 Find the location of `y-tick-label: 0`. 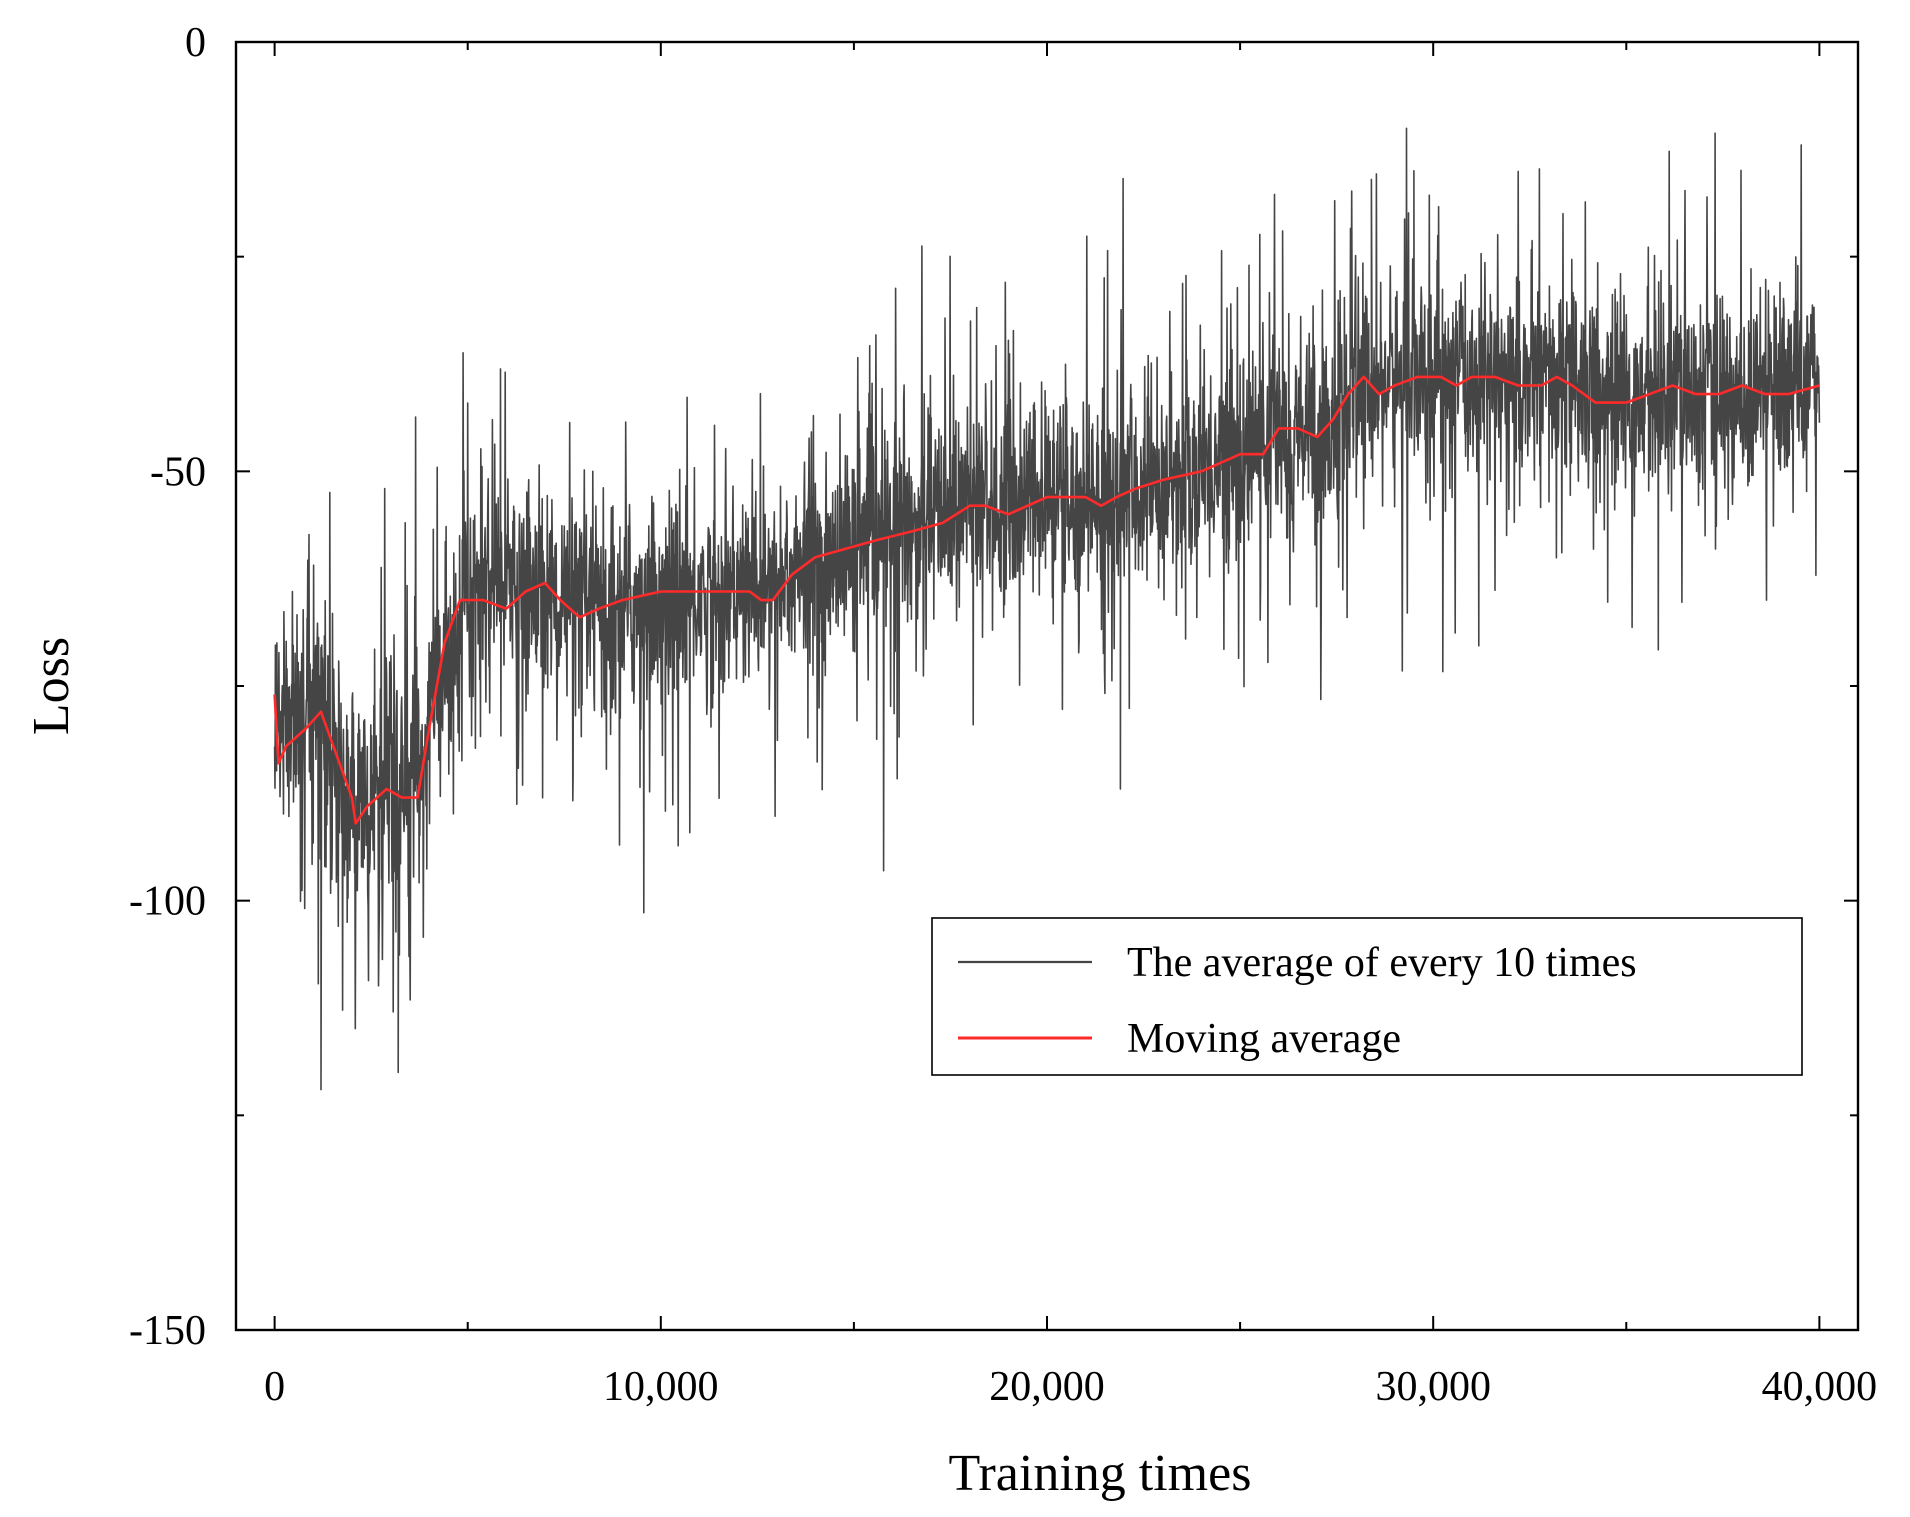

y-tick-label: 0 is located at coordinates (195, 43).